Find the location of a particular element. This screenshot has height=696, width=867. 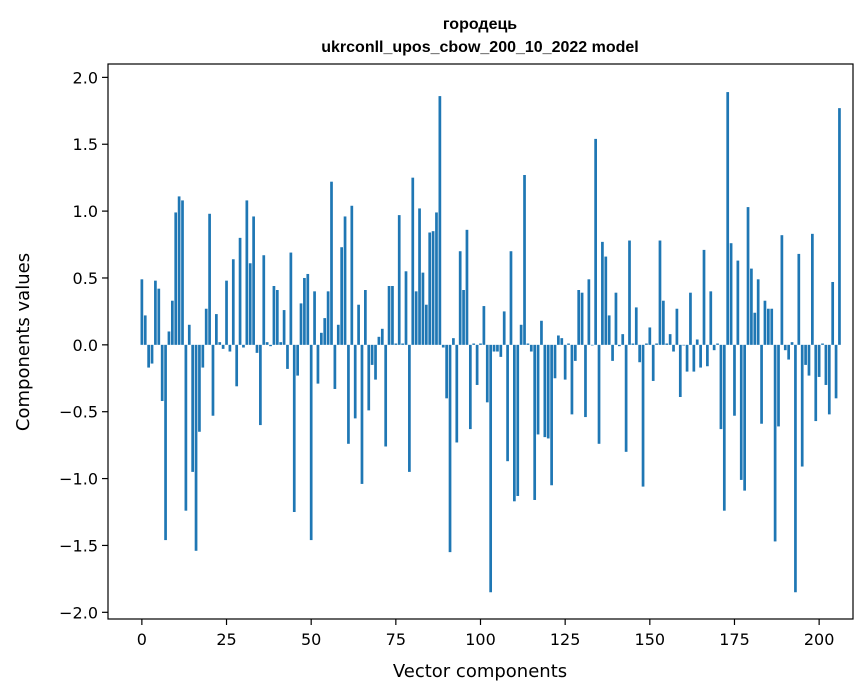

x-tick-label-0: 0 is located at coordinates (142, 639).